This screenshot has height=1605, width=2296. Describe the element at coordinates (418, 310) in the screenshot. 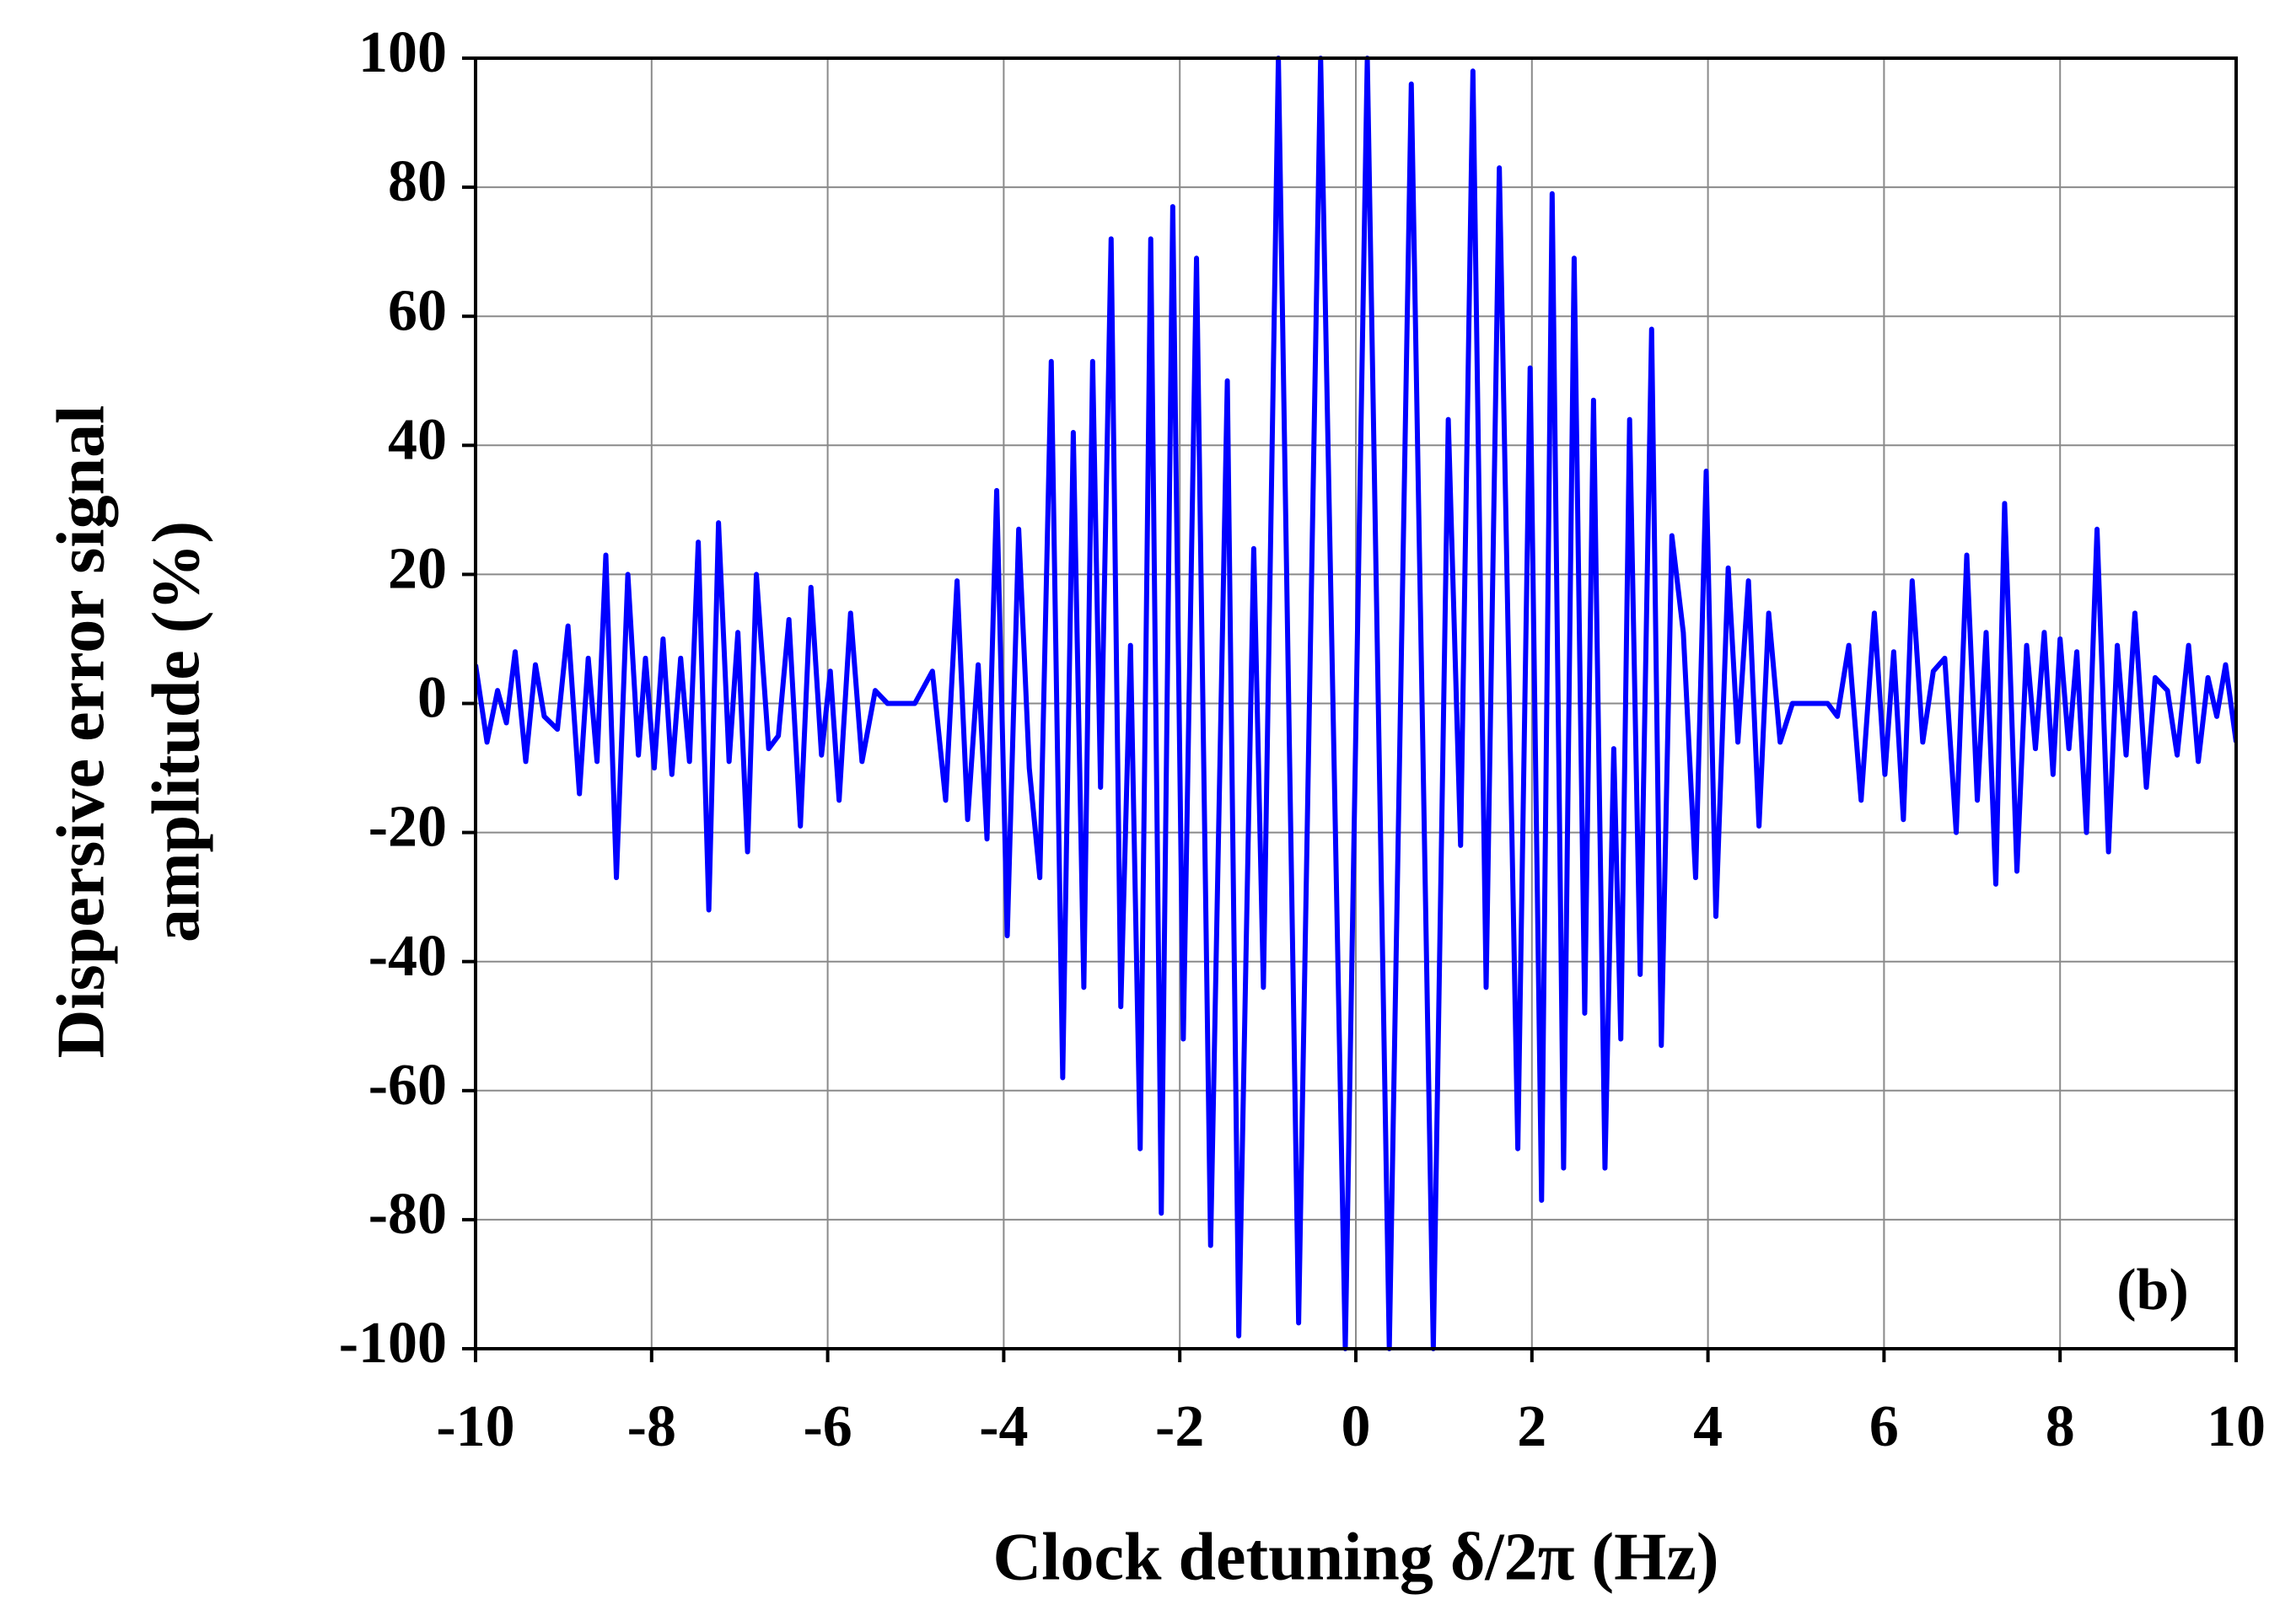

I see `y-tick-label: 60` at that location.